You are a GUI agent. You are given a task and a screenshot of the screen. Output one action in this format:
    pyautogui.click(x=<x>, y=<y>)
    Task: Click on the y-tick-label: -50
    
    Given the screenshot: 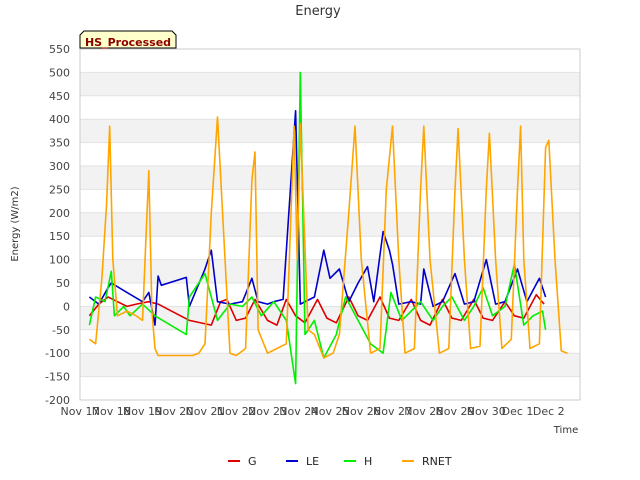 What is the action you would take?
    pyautogui.click(x=61, y=330)
    